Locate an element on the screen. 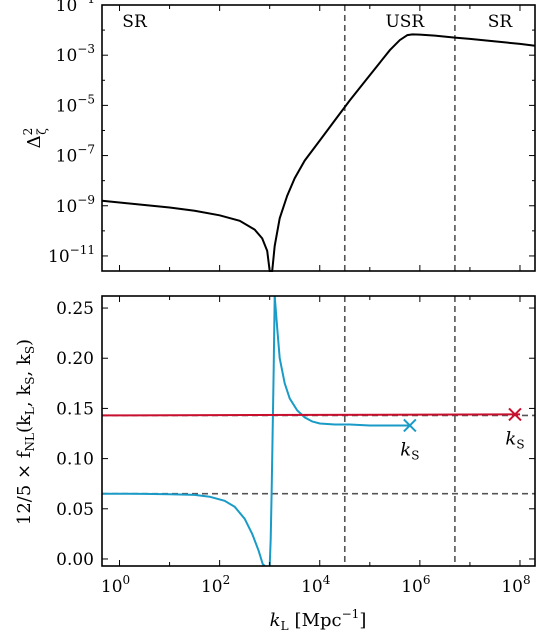 The width and height of the screenshot is (540, 638). bottom-hlines is located at coordinates (318, 454).